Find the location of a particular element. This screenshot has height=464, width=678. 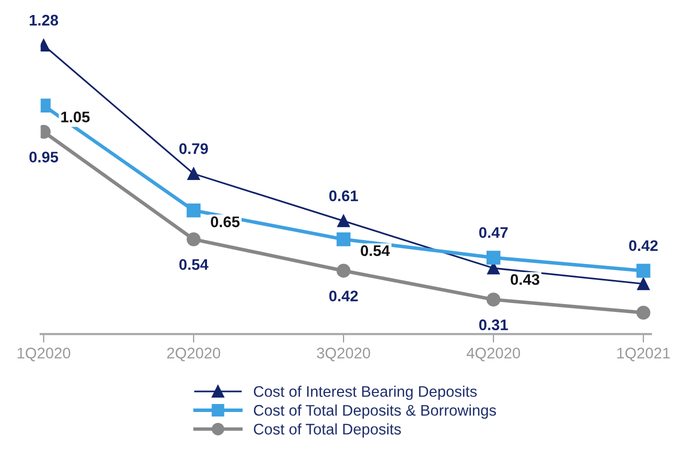

data-label: 0.79 is located at coordinates (193, 148).